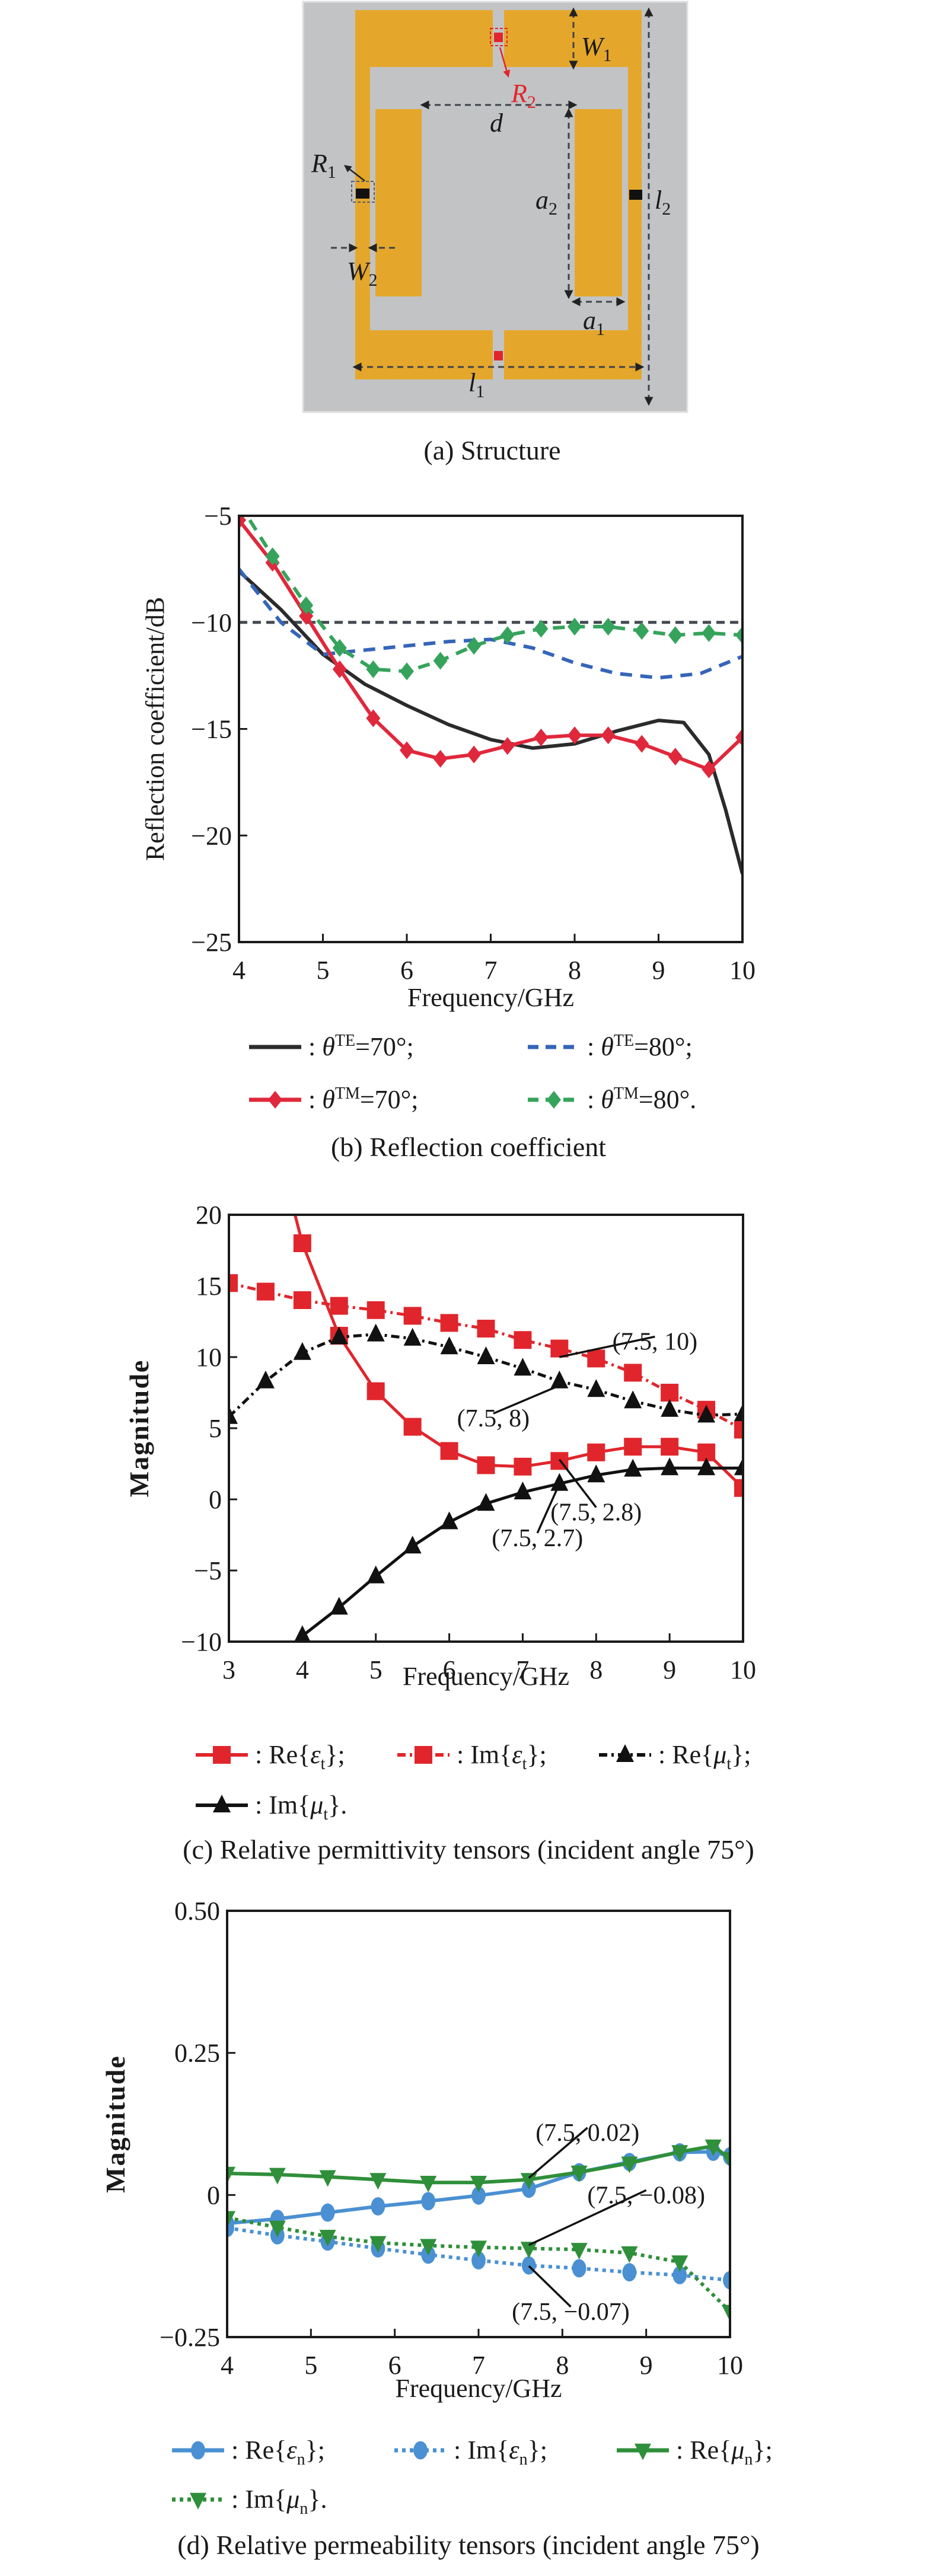  I want to click on y-tick-label: 15, so click(209, 1286).